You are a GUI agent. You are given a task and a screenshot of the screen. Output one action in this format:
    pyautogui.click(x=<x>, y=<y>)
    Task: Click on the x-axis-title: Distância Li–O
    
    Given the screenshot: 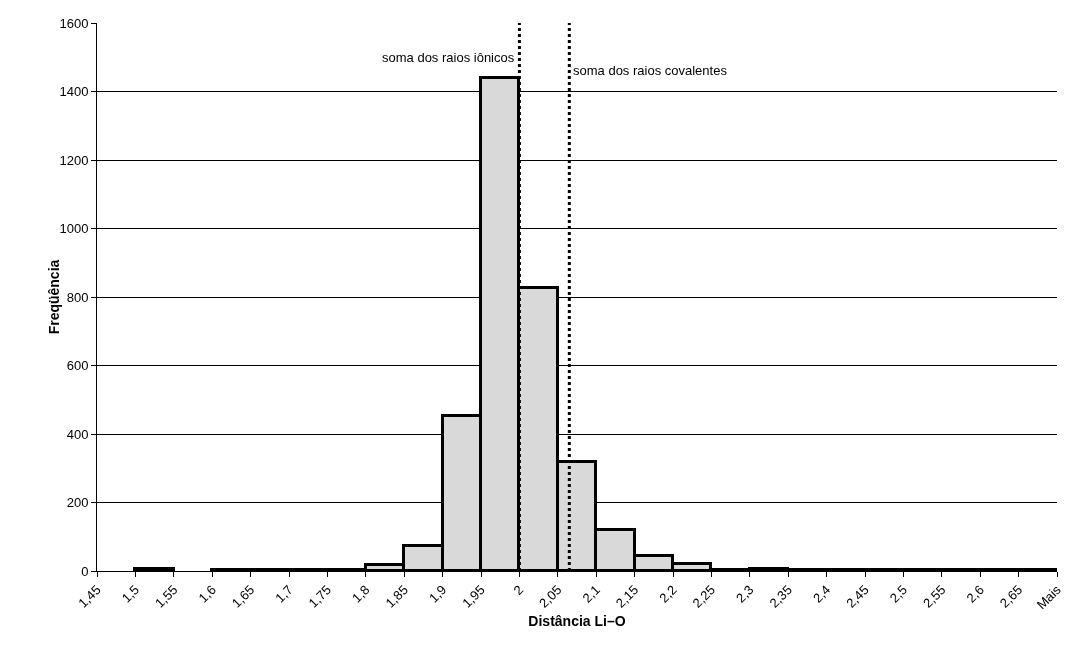 What is the action you would take?
    pyautogui.click(x=577, y=620)
    